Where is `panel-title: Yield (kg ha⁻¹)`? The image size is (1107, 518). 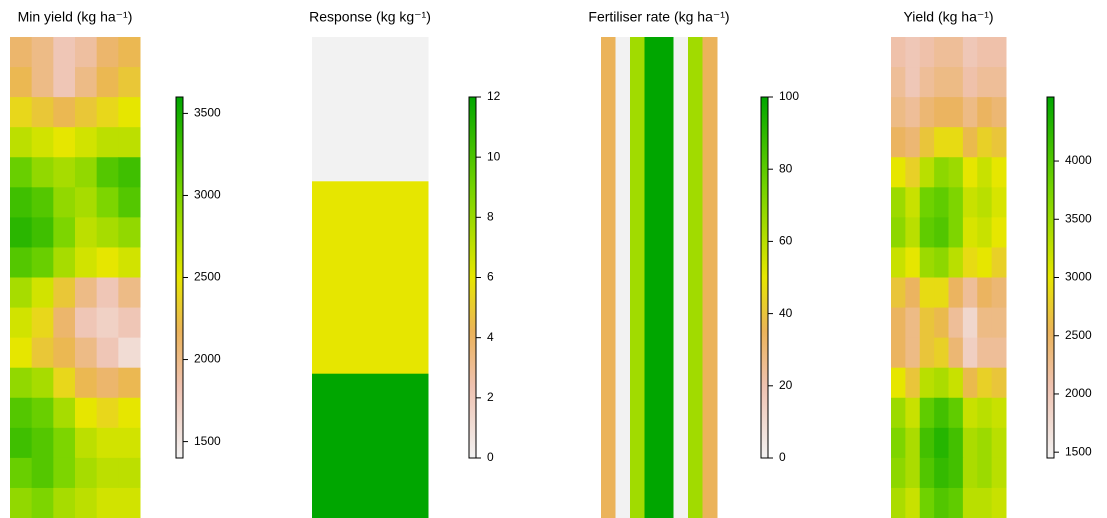 panel-title: Yield (kg ha⁻¹) is located at coordinates (948, 17).